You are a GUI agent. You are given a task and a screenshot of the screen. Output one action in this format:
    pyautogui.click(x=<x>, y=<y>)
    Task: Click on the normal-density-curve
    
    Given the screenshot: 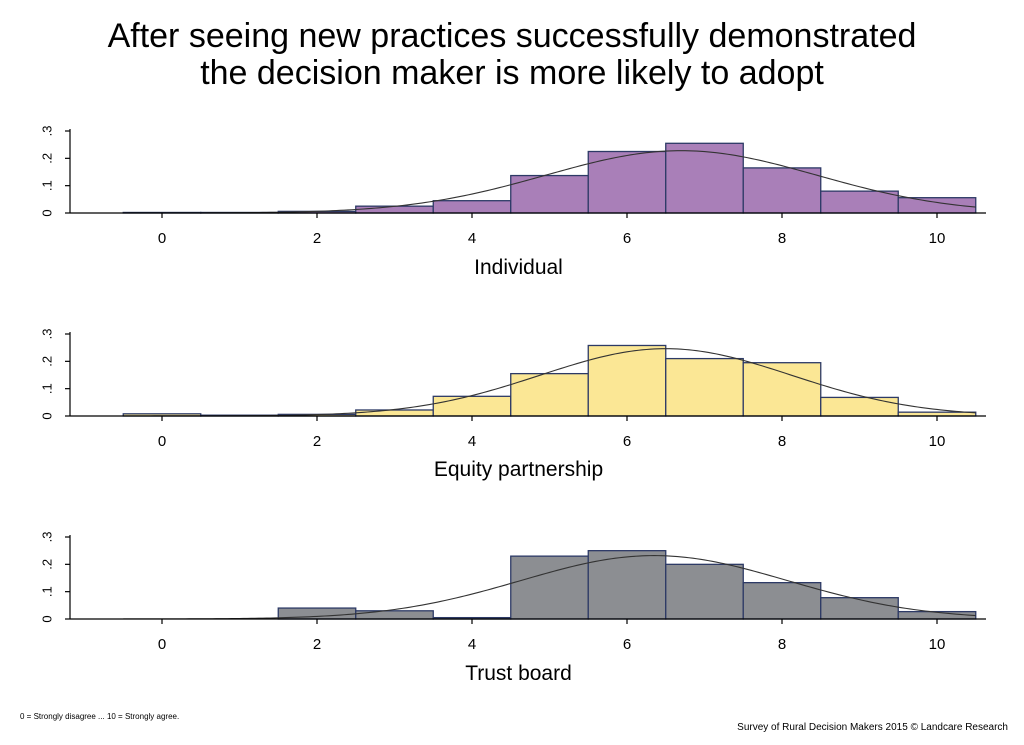 What is the action you would take?
    pyautogui.click(x=549, y=587)
    